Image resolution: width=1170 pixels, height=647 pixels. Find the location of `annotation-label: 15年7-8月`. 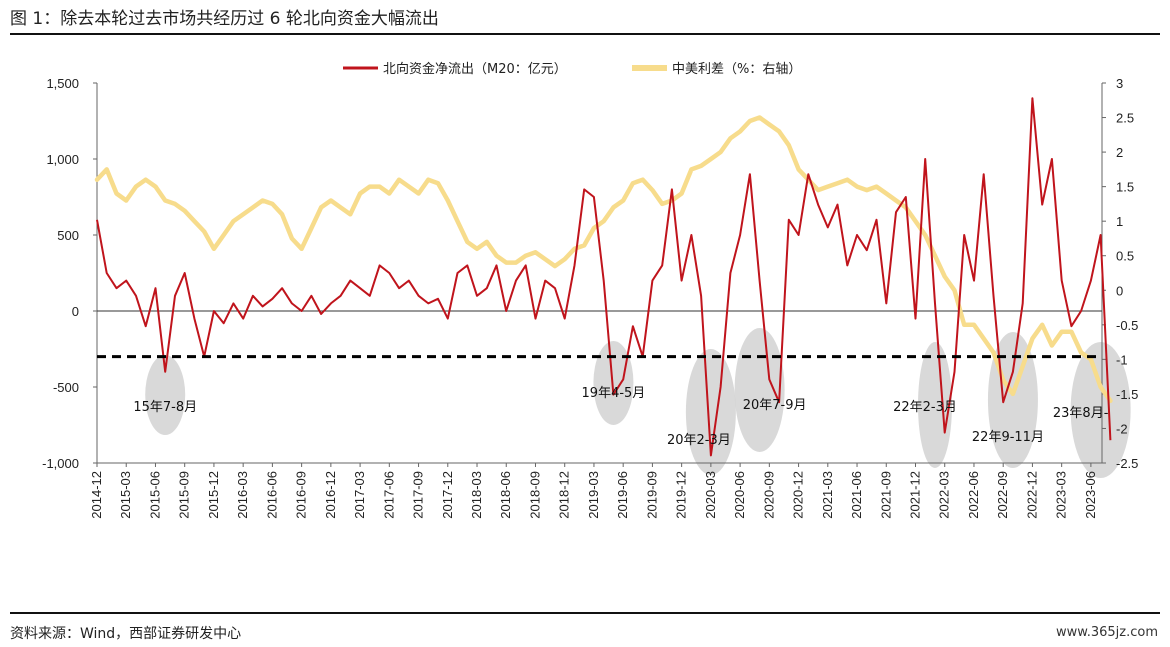

annotation-label: 15年7-8月 is located at coordinates (165, 407).